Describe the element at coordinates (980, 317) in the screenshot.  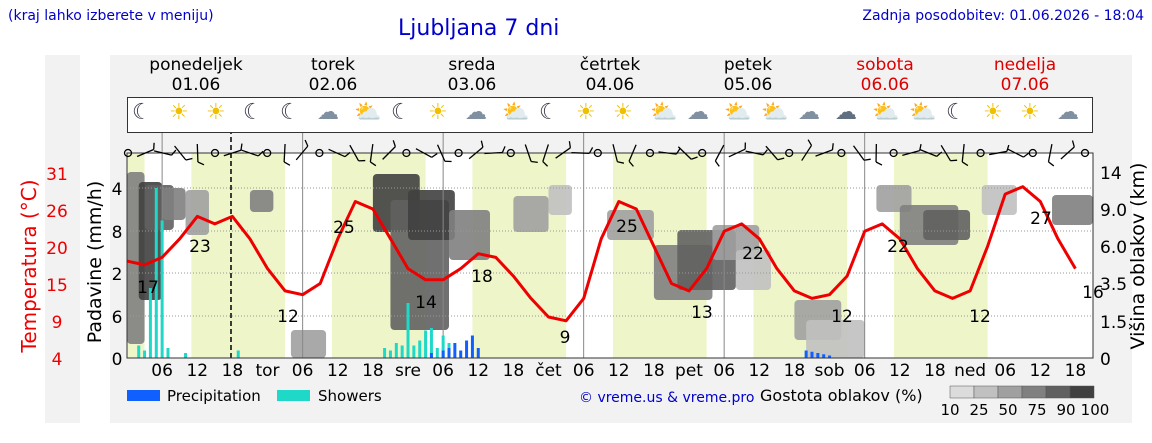
I see `temperature-label: 12` at that location.